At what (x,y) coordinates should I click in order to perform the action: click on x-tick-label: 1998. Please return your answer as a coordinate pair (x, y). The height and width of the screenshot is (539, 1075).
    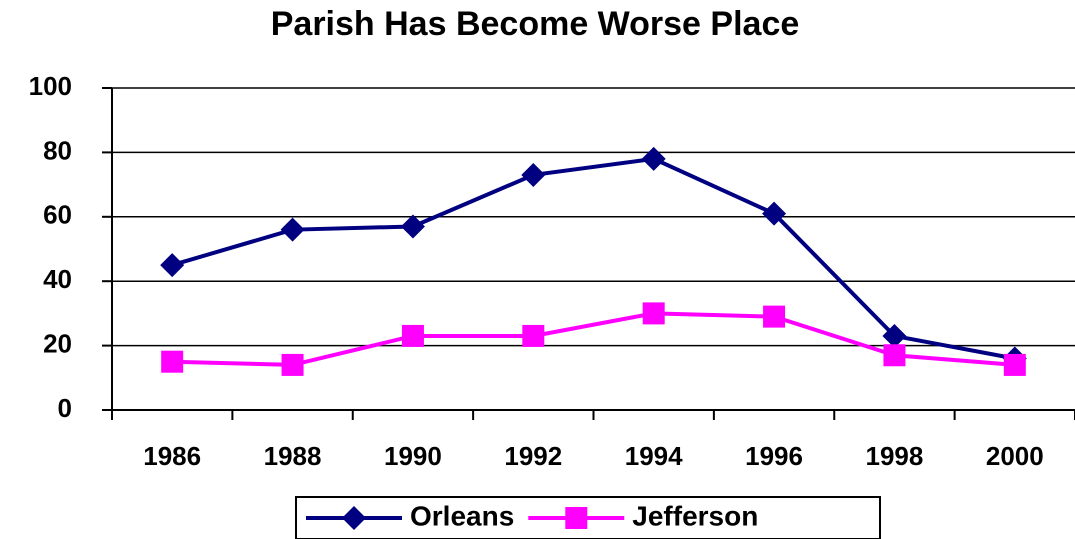
    Looking at the image, I should click on (895, 456).